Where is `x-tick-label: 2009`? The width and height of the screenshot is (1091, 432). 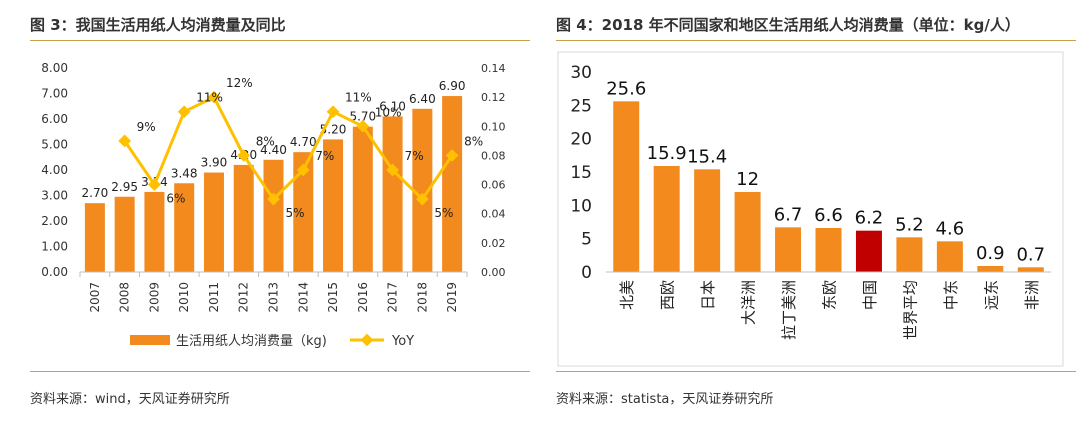 x-tick-label: 2009 is located at coordinates (154, 297).